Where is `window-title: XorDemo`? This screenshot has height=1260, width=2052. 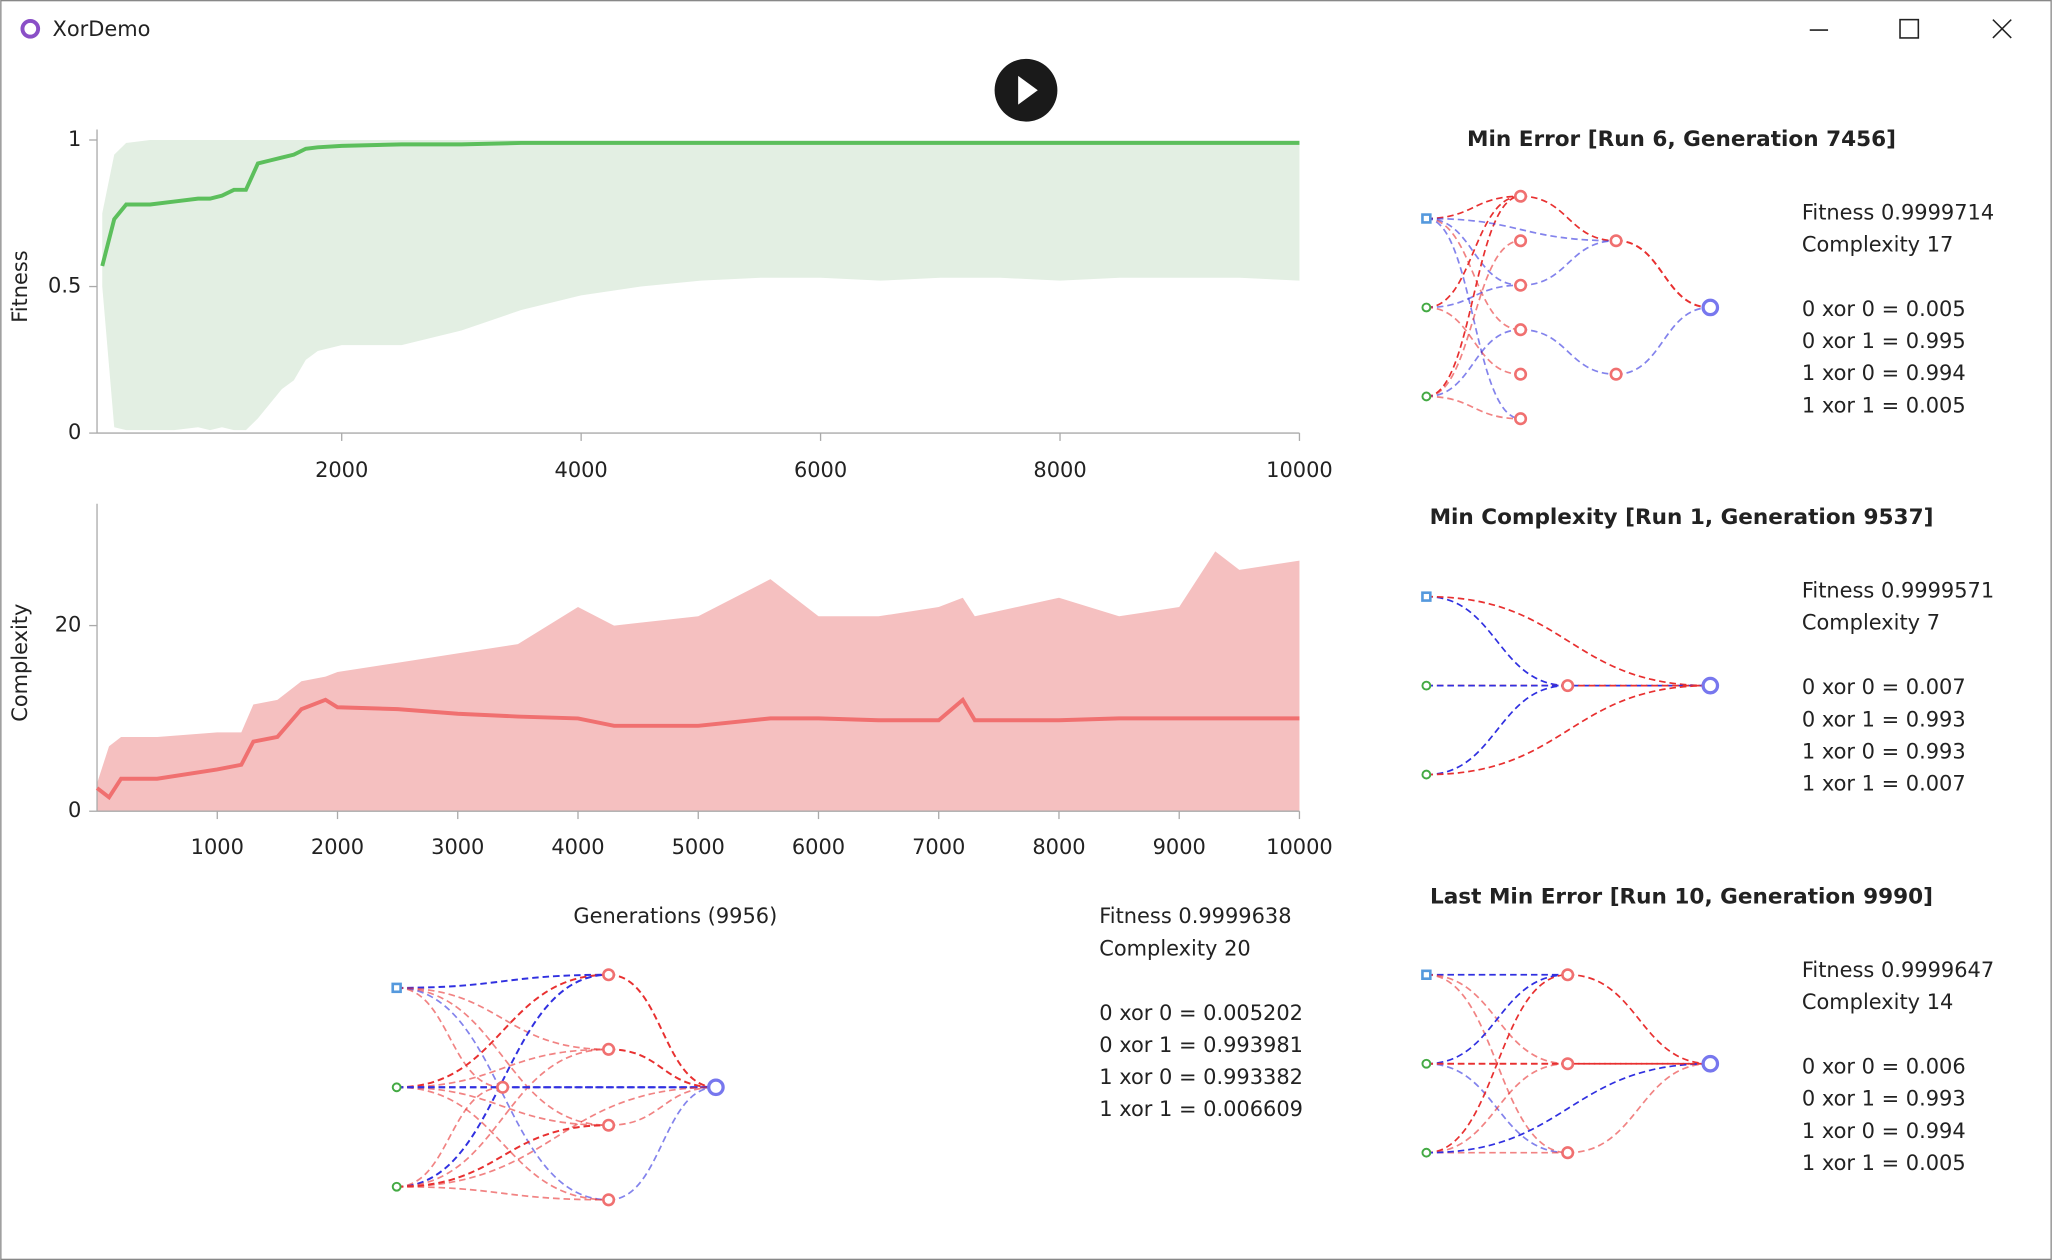 window-title: XorDemo is located at coordinates (102, 29).